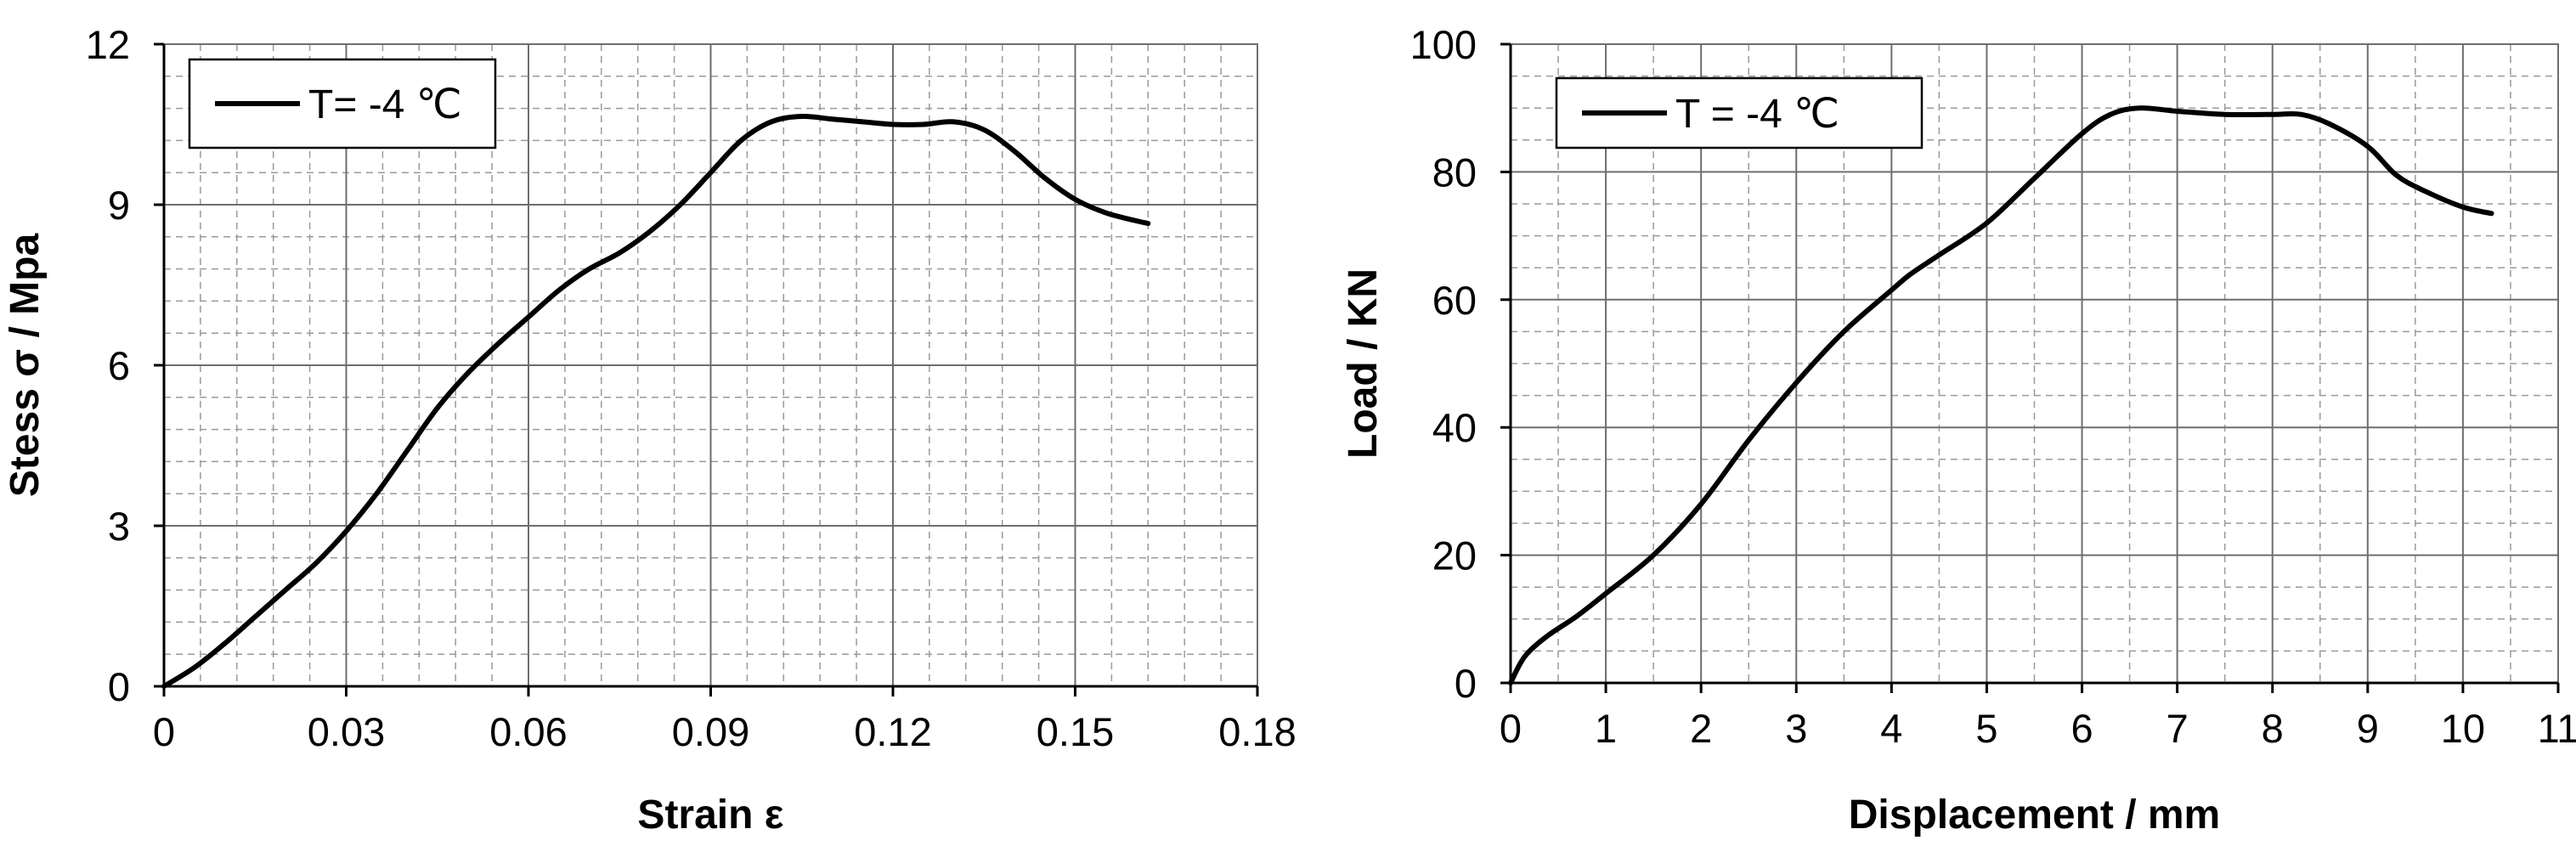 Image resolution: width=2576 pixels, height=846 pixels. I want to click on x-tick-label: 9, so click(2368, 728).